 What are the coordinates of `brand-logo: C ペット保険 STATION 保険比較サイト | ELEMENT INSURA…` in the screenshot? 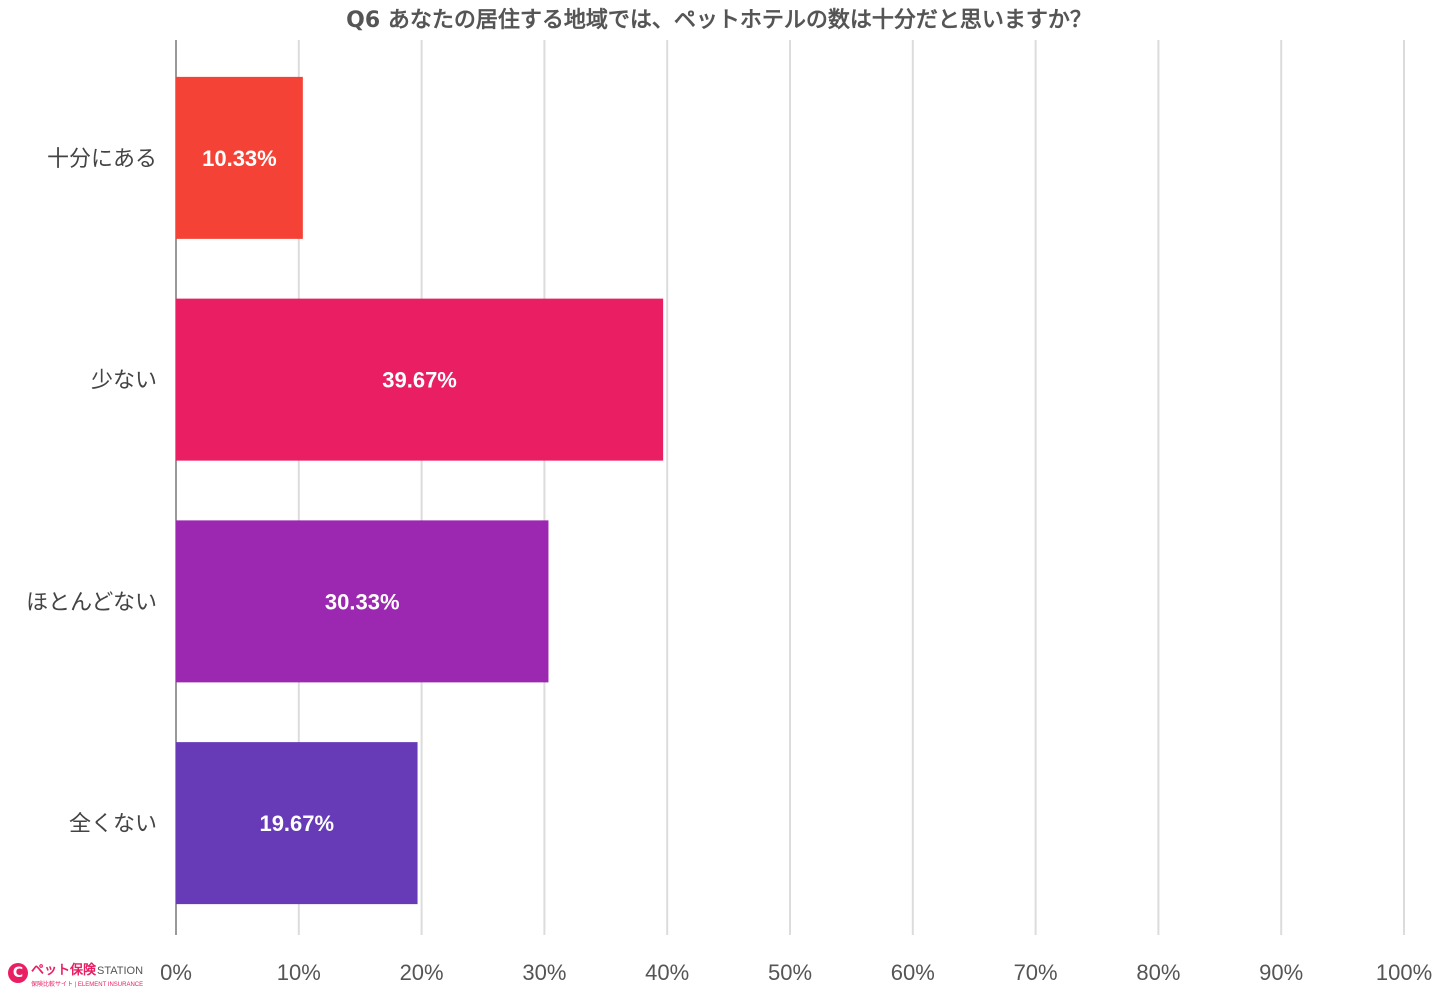 It's located at (76, 974).